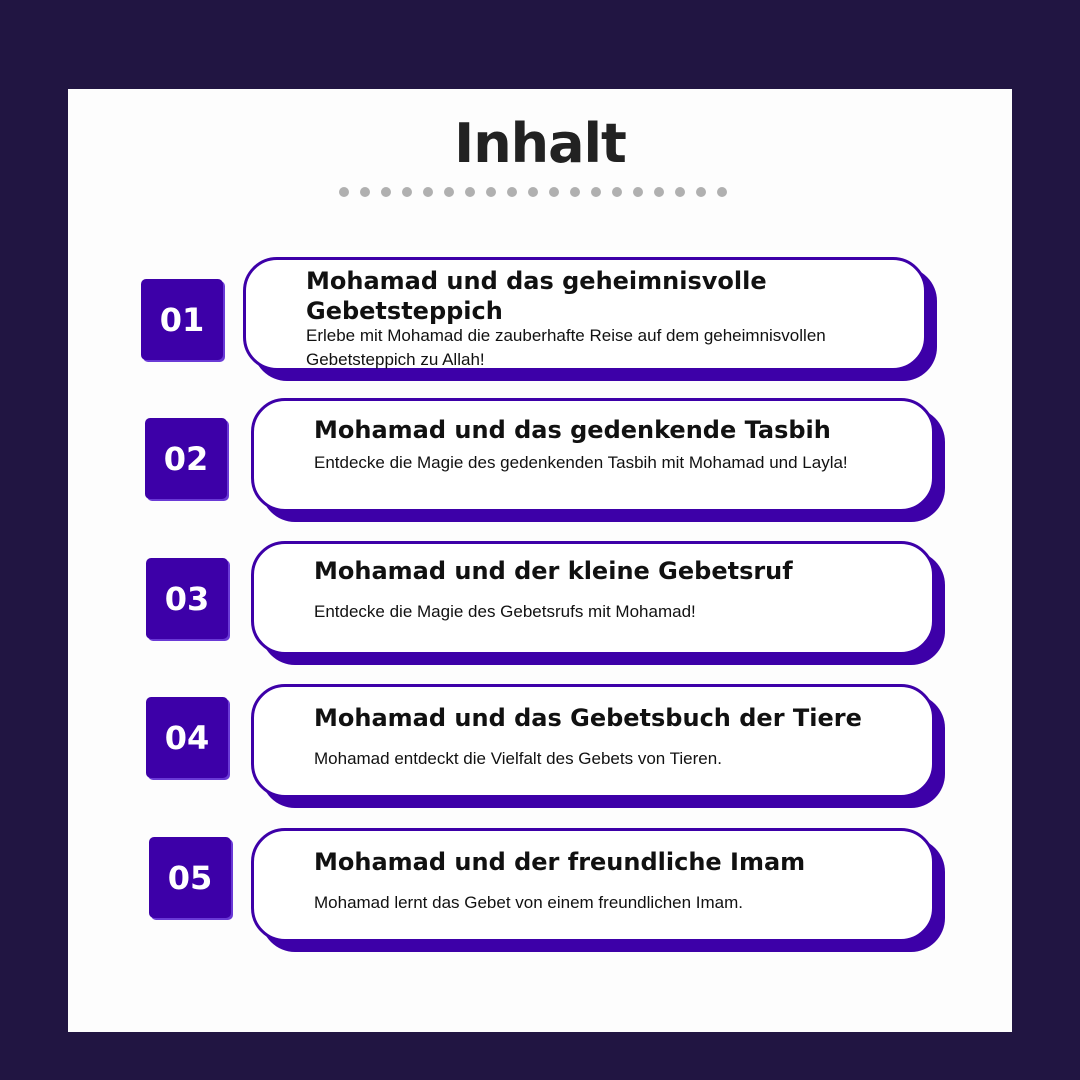  What do you see at coordinates (186, 458) in the screenshot?
I see `item-number-badge: 02` at bounding box center [186, 458].